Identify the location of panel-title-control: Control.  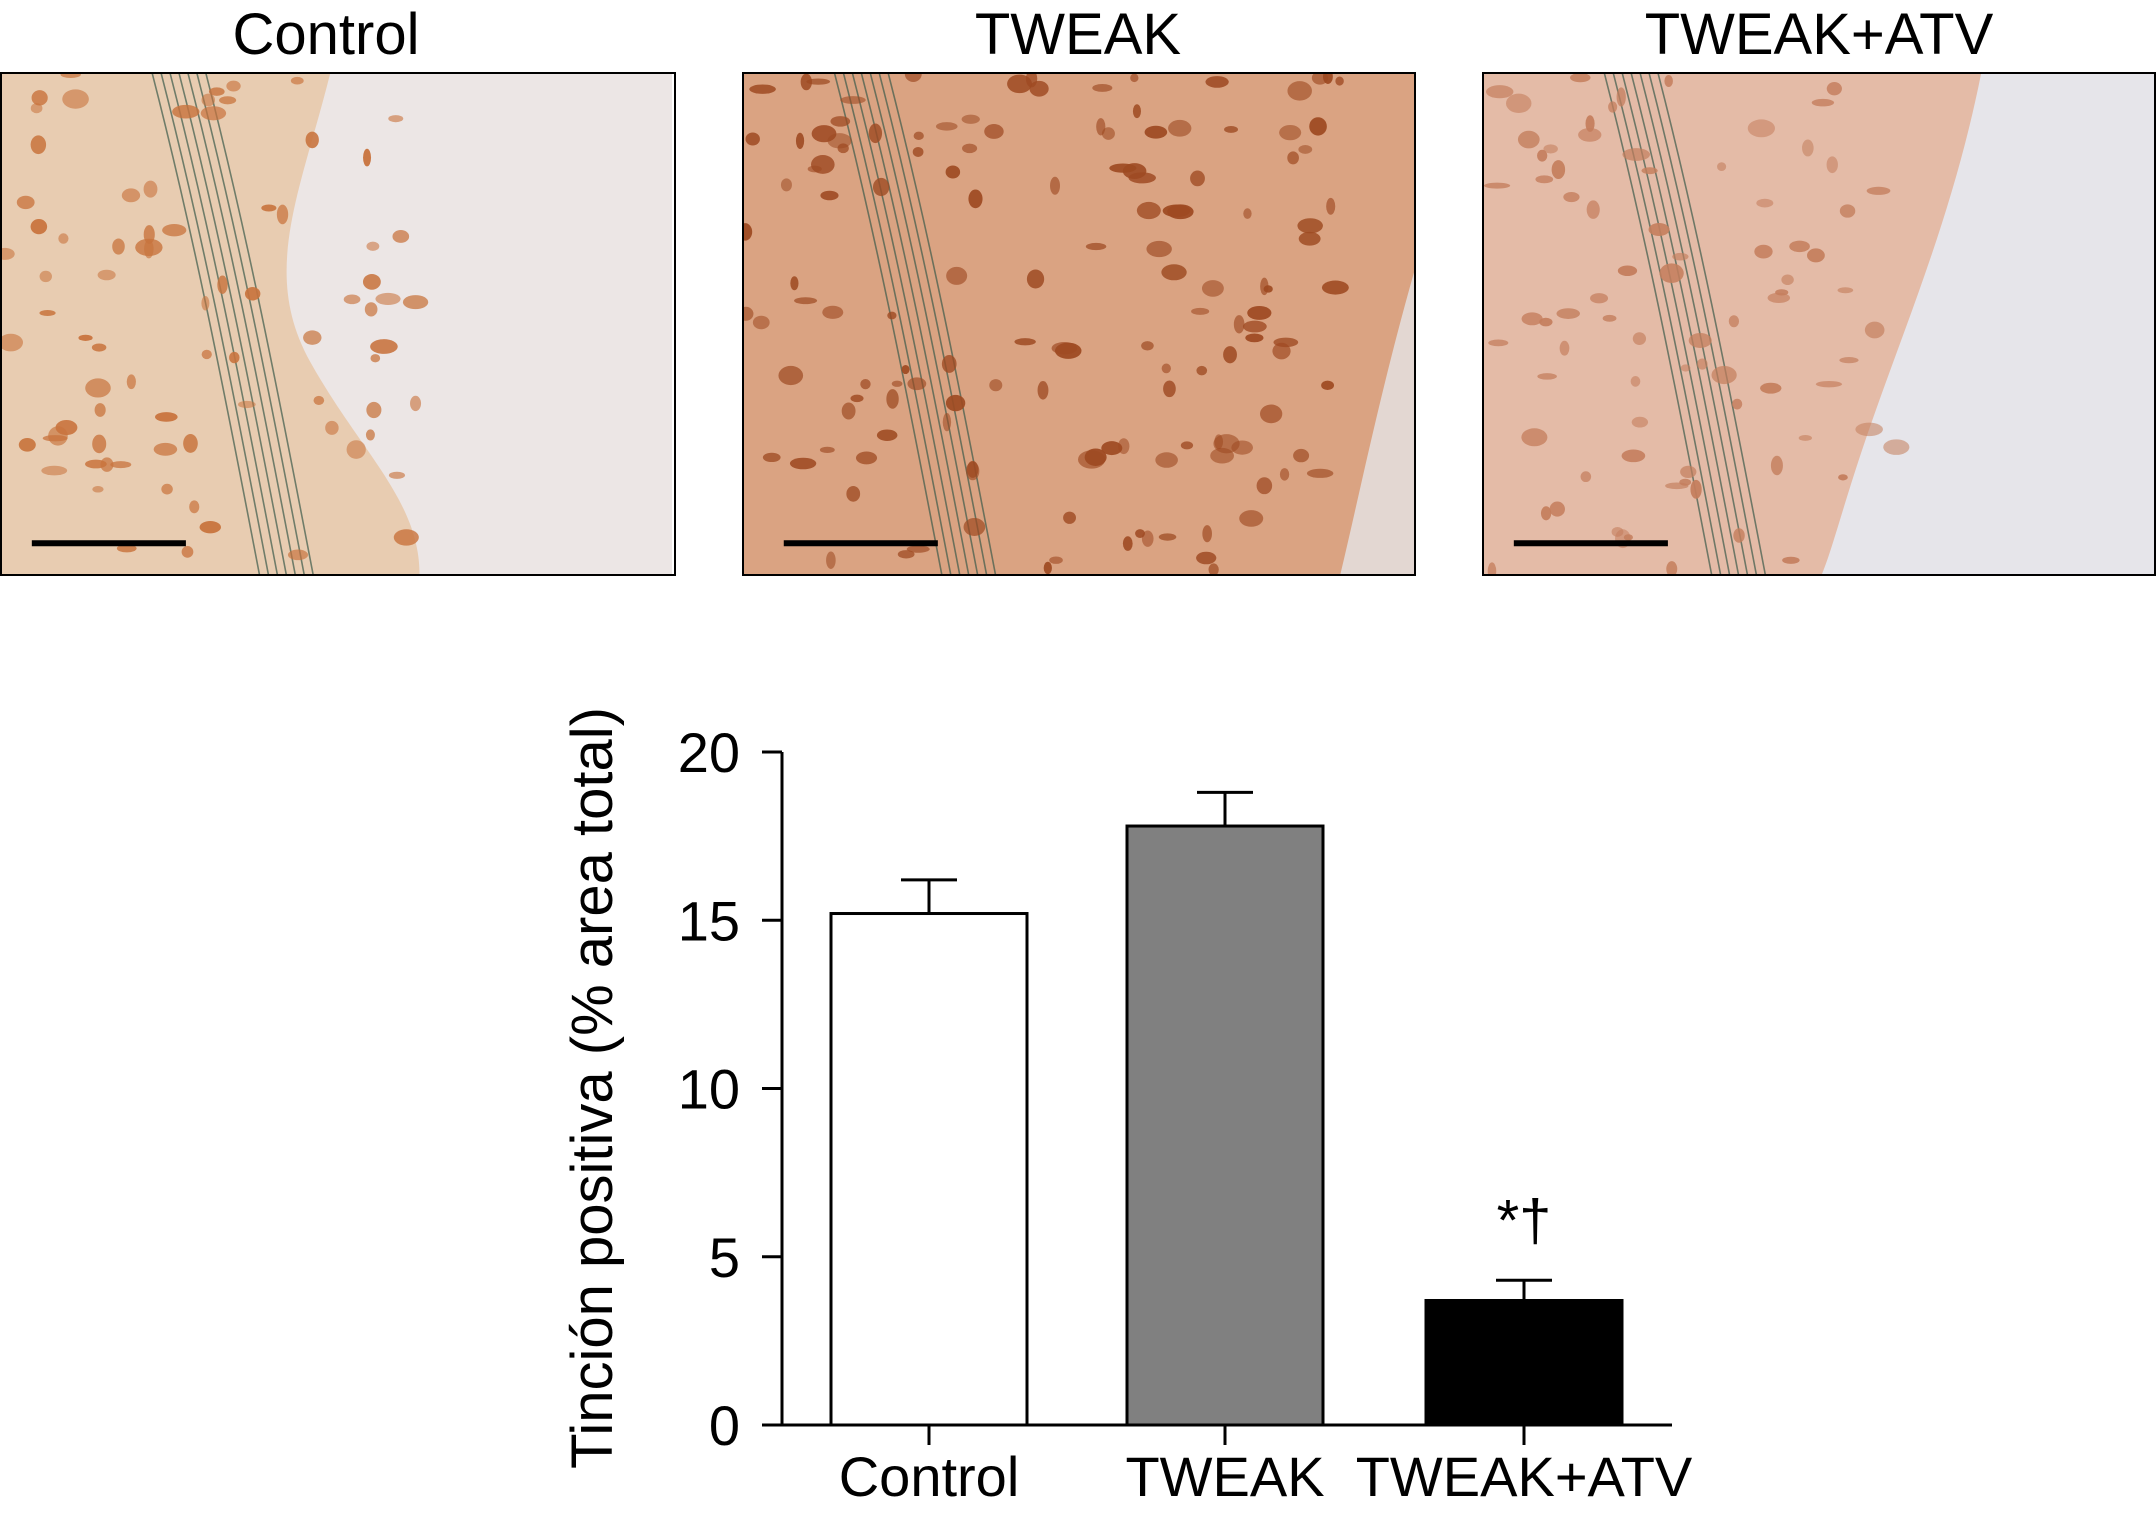
(326, 34).